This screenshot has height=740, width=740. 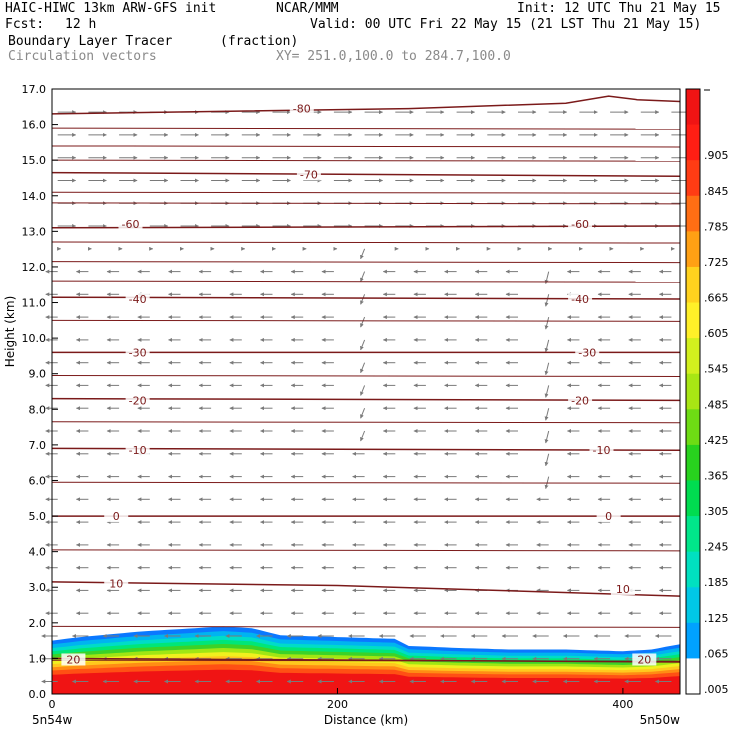 I want to click on colorbar-label: .485, so click(x=716, y=404).